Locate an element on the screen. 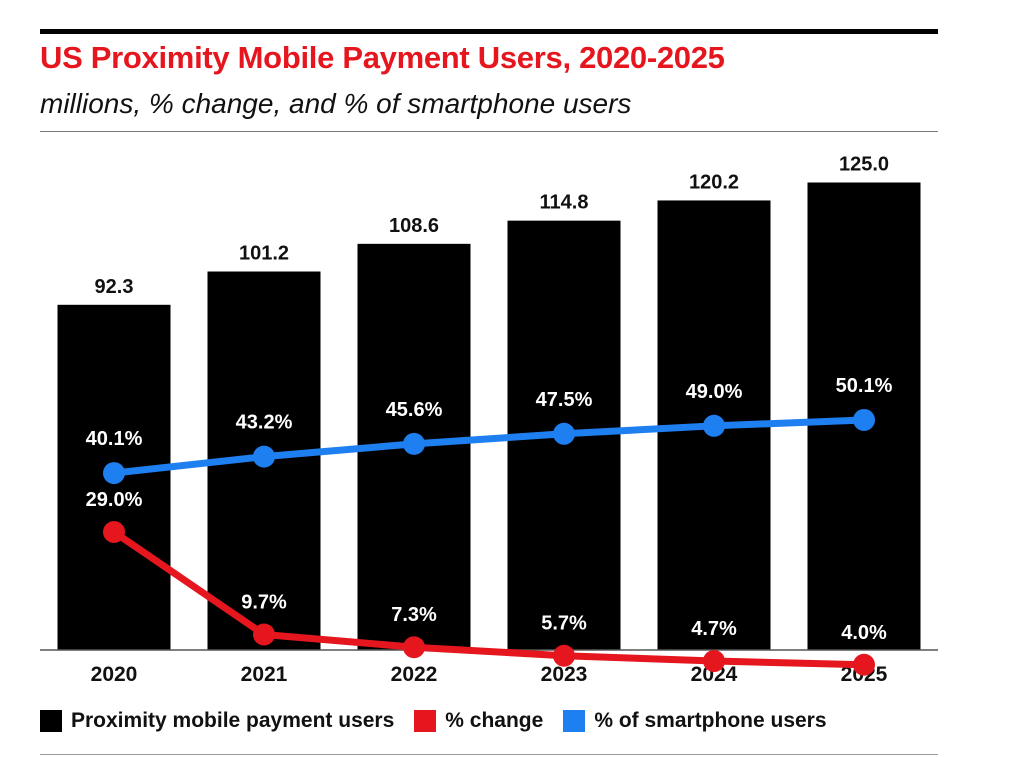  legend-item-change: % change is located at coordinates (478, 721).